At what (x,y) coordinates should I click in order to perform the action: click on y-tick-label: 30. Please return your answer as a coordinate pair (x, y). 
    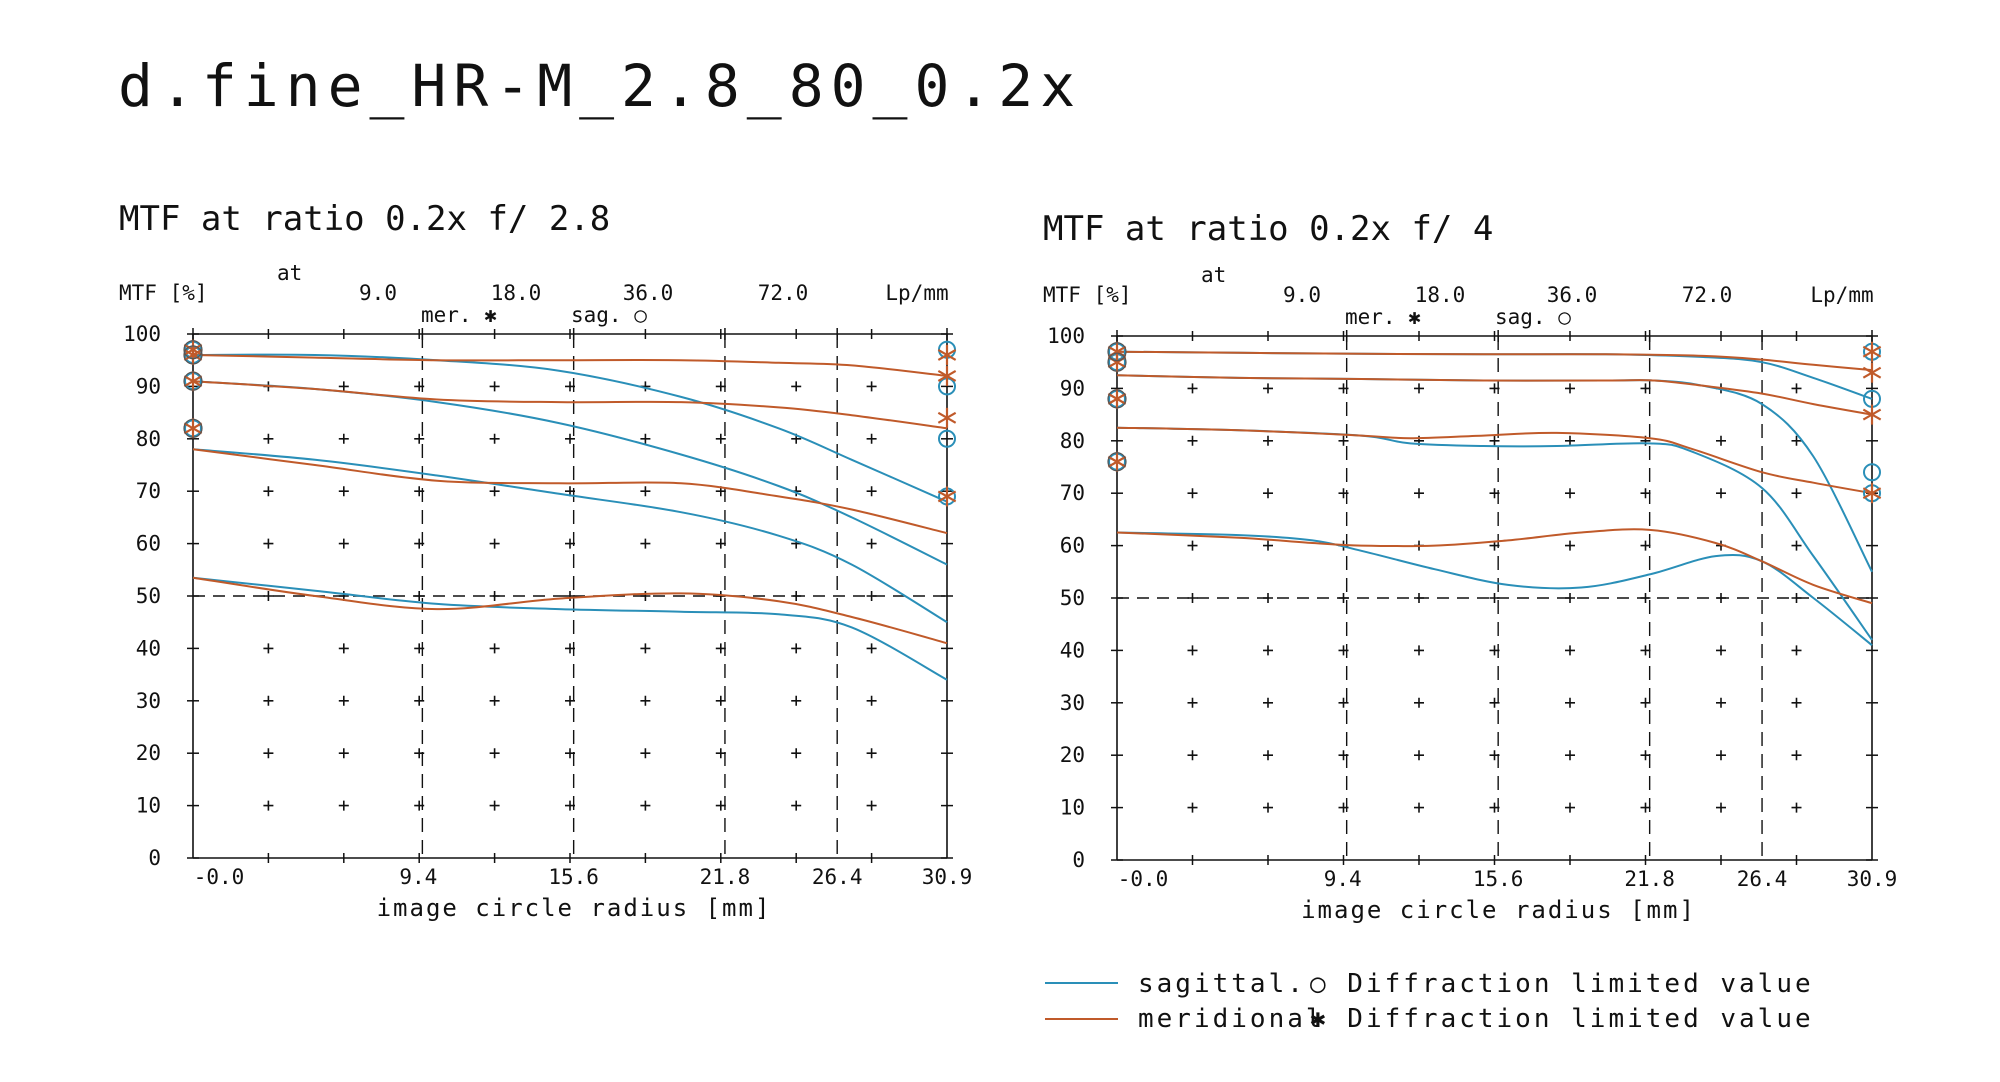
    Looking at the image, I should click on (1072, 703).